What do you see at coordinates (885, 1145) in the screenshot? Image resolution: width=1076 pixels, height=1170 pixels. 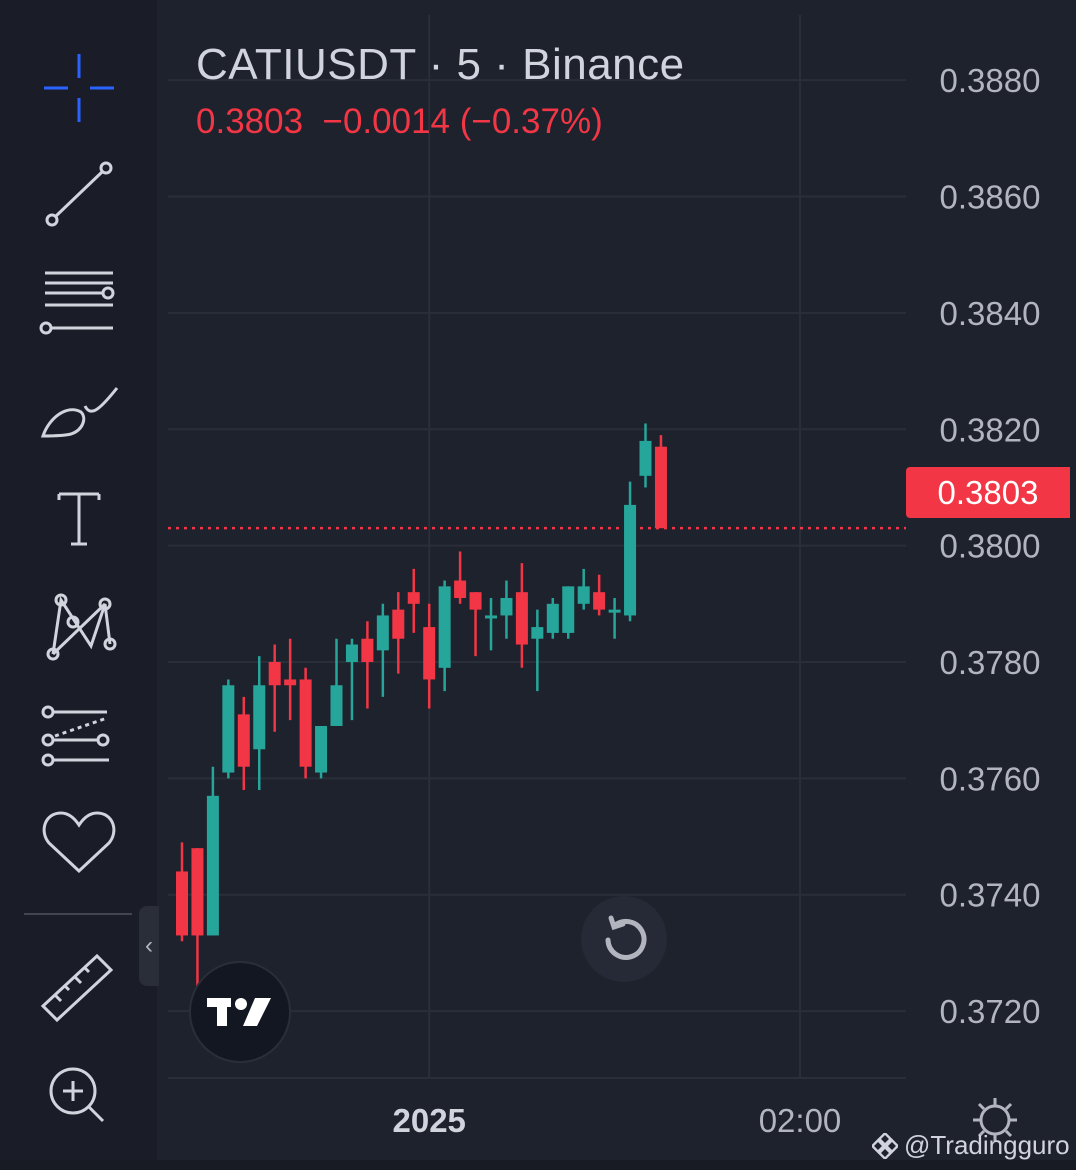 I see `binance-logo-icon` at bounding box center [885, 1145].